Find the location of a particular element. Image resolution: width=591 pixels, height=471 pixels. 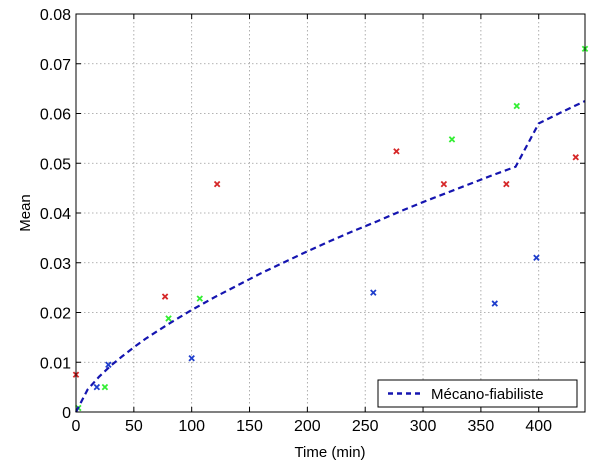

y-tick-label: 0.07 is located at coordinates (55, 65).